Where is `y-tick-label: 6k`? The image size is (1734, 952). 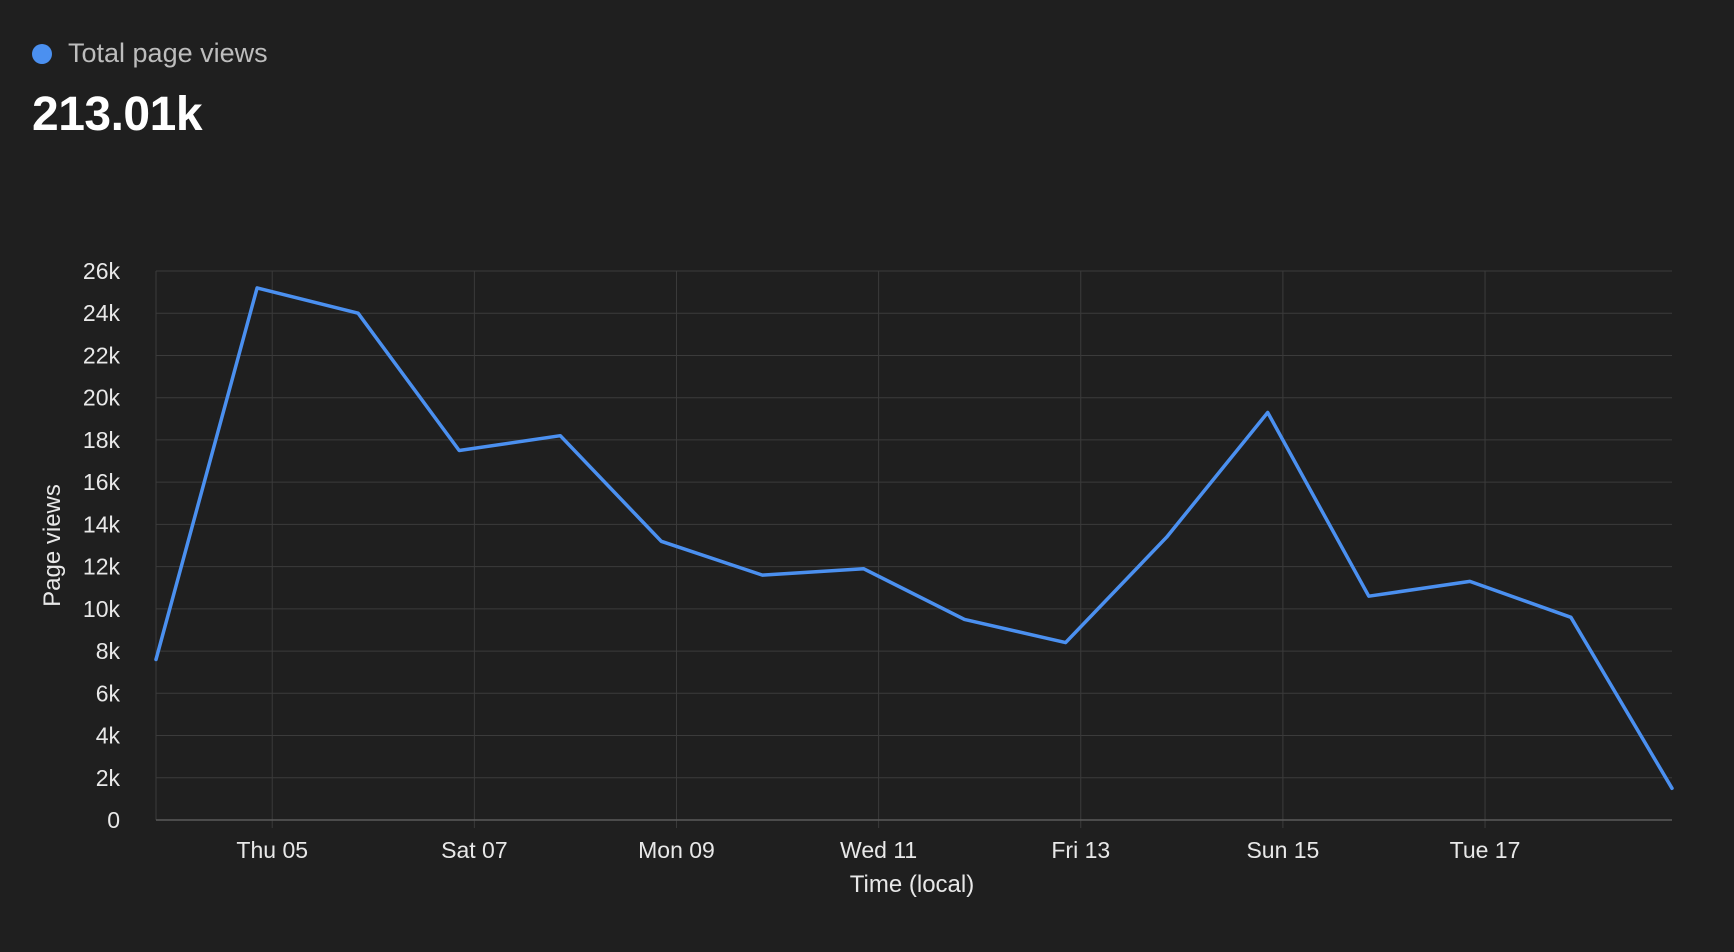
y-tick-label: 6k is located at coordinates (108, 693).